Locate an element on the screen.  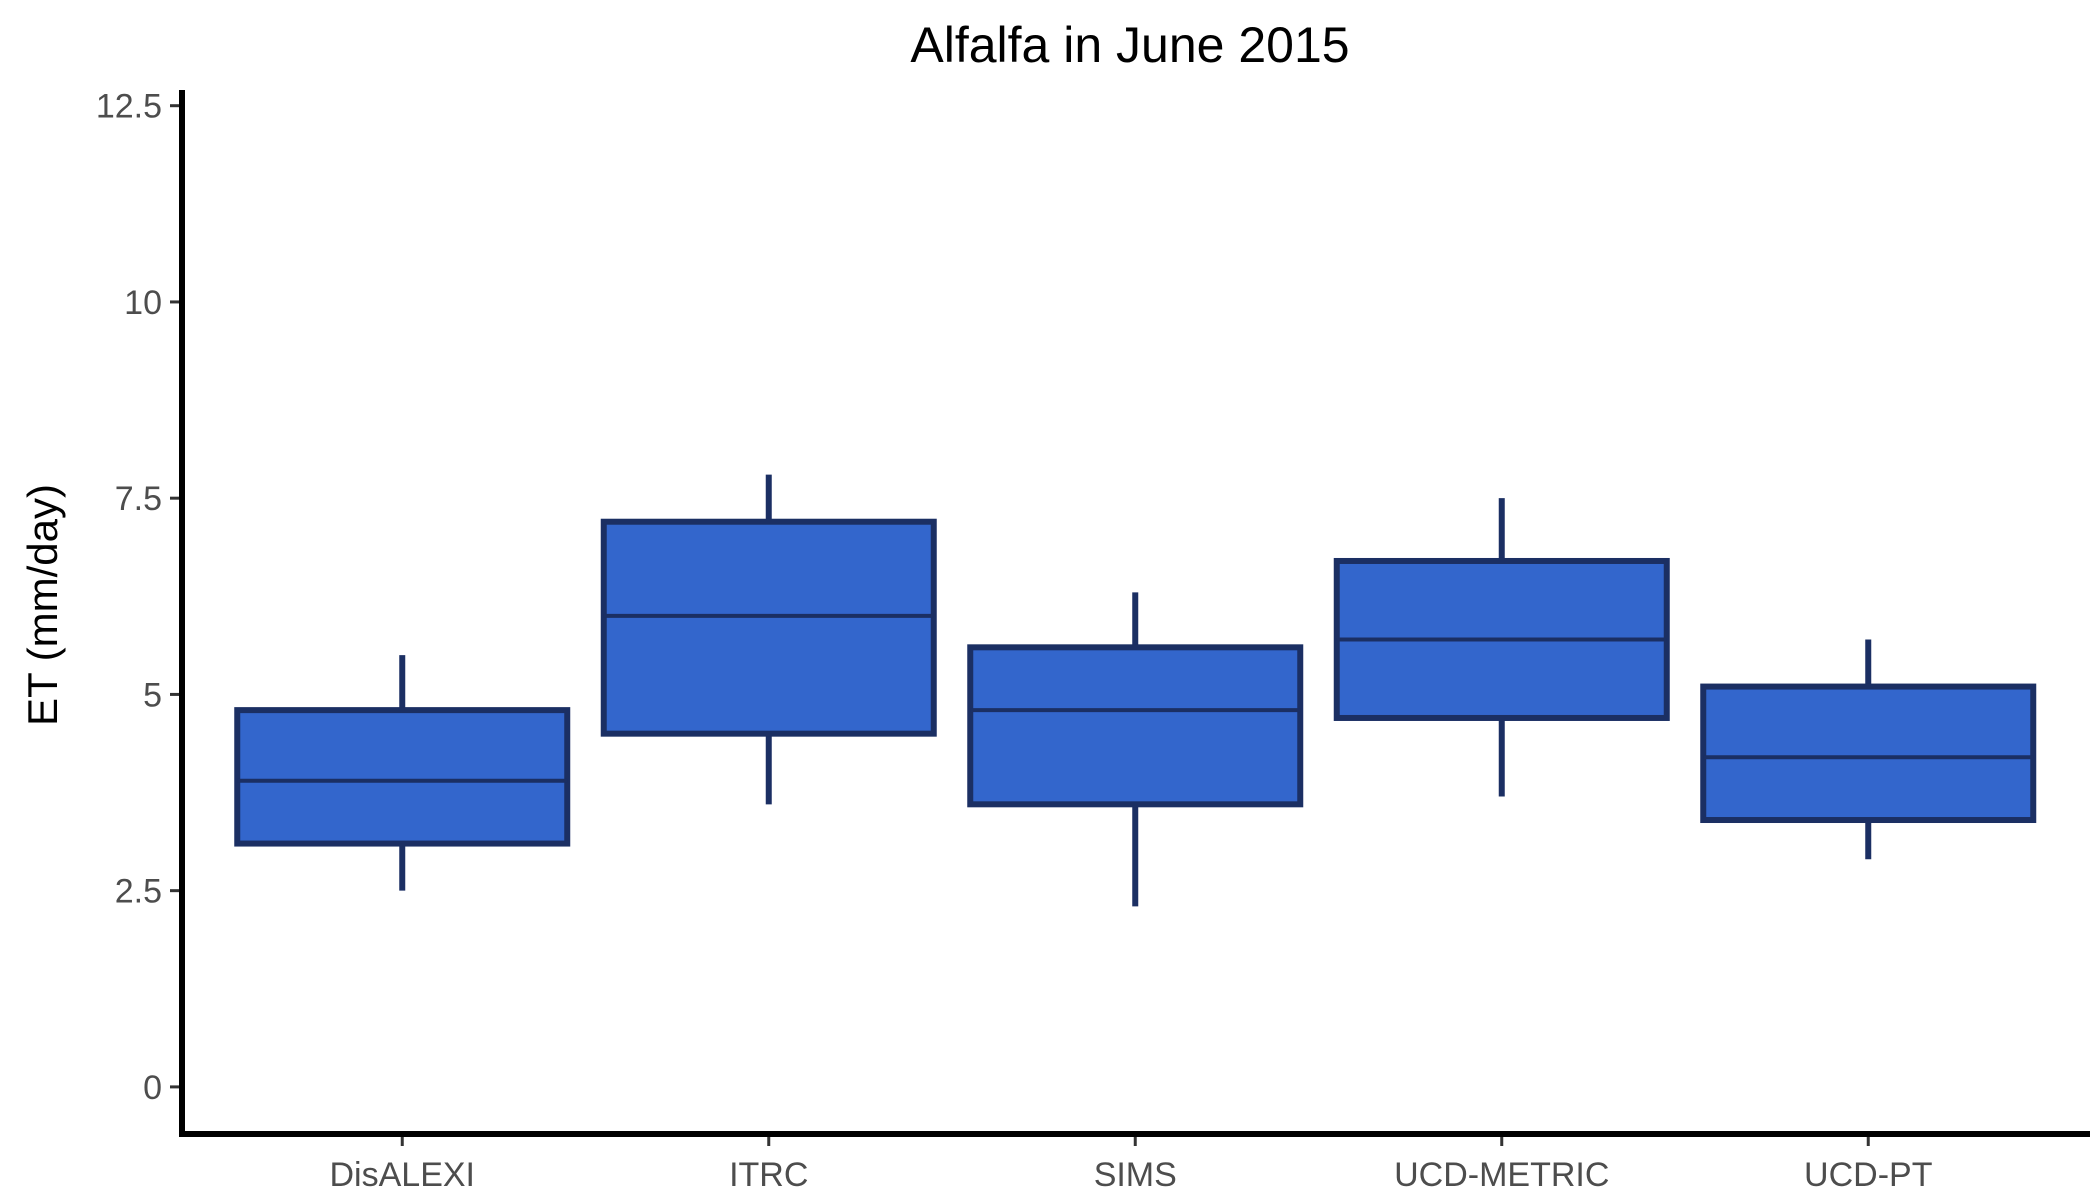
box-itrc is located at coordinates (768, 639).